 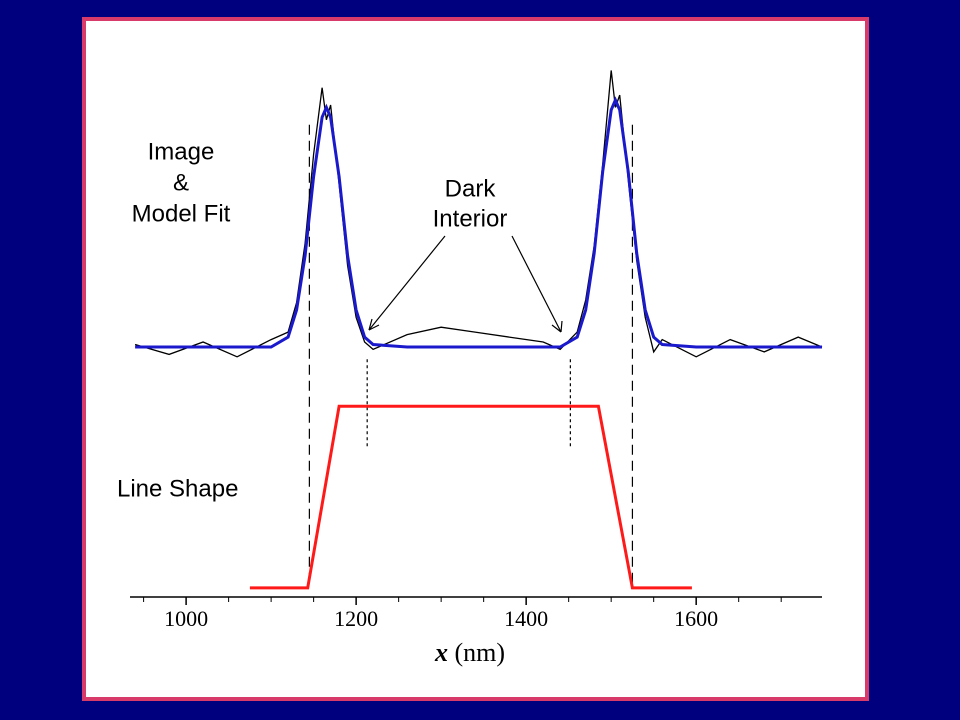 I want to click on legend-joiner: &, so click(x=181, y=182).